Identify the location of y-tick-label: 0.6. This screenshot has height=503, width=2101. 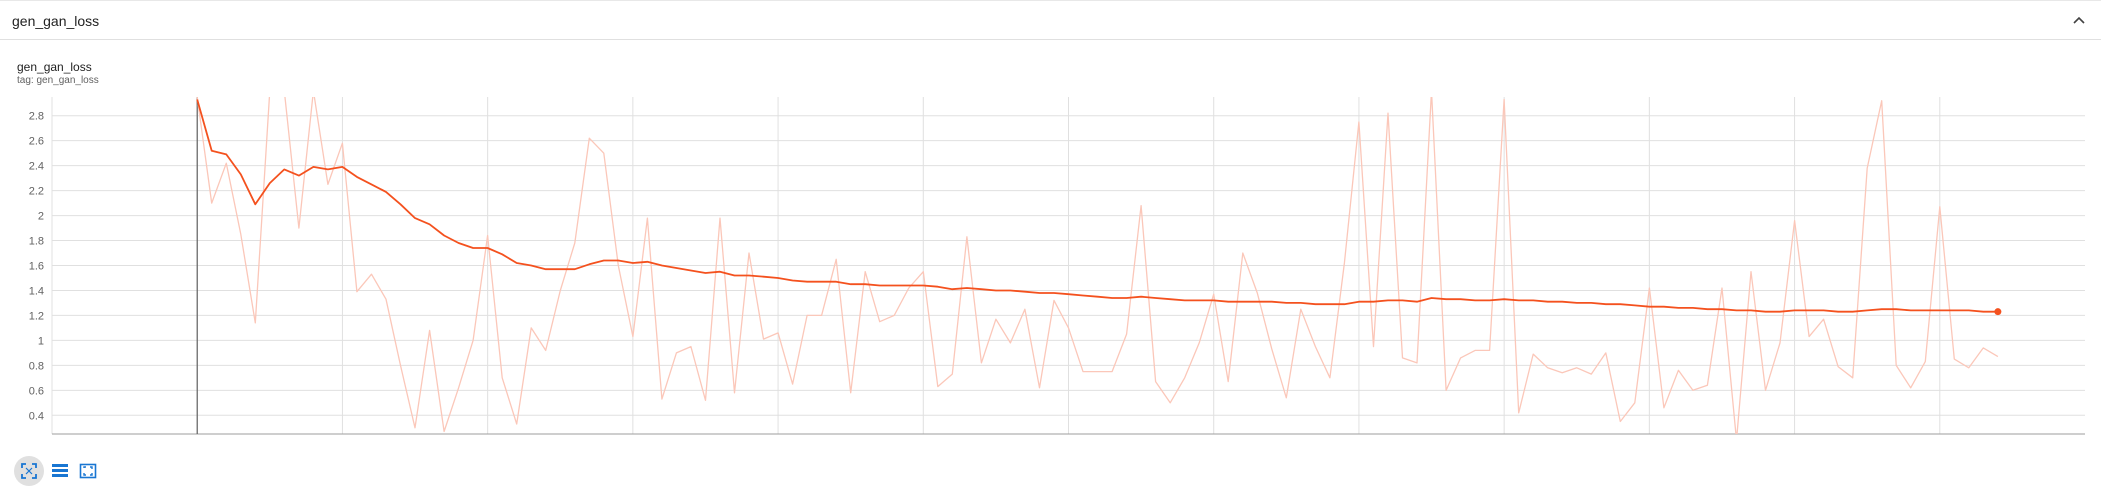
(36, 391).